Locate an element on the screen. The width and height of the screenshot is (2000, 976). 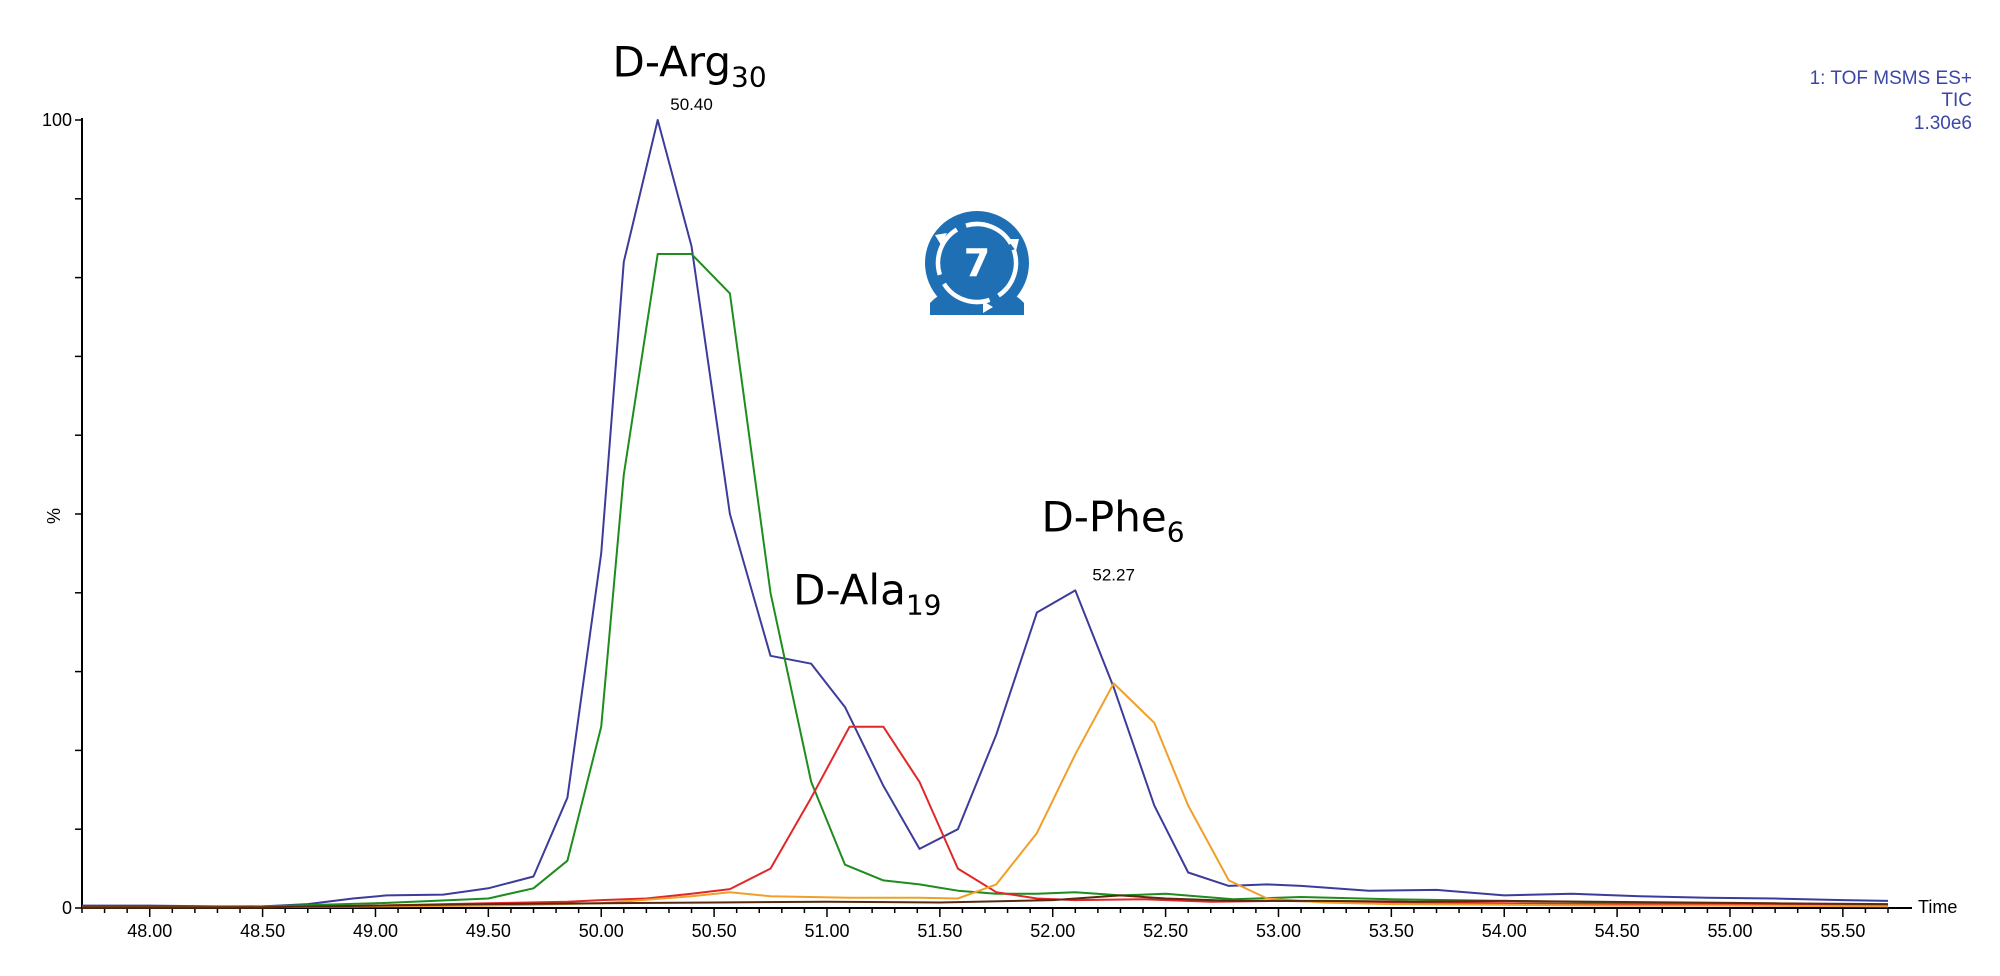
x-tick-label: 52.00 is located at coordinates (1052, 931).